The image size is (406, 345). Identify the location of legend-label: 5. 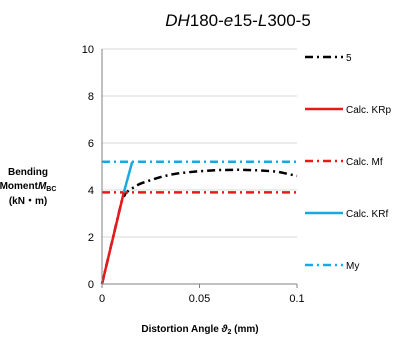
(349, 58).